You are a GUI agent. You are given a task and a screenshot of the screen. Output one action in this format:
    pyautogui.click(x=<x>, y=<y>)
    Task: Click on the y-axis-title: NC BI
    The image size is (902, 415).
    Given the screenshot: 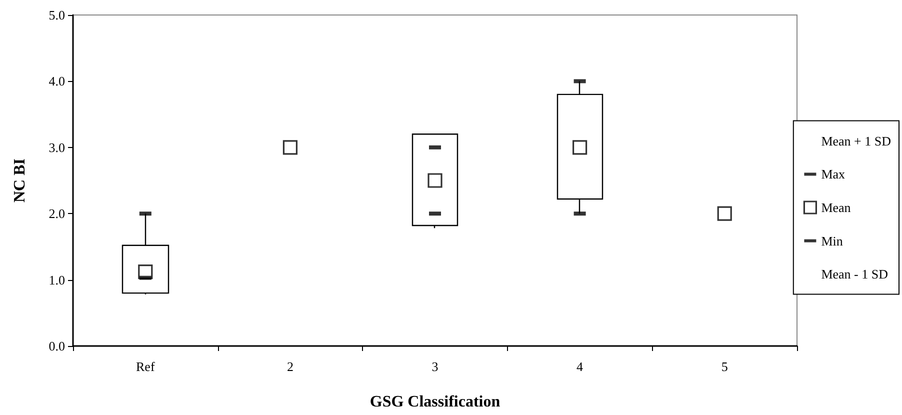 What is the action you would take?
    pyautogui.click(x=20, y=180)
    